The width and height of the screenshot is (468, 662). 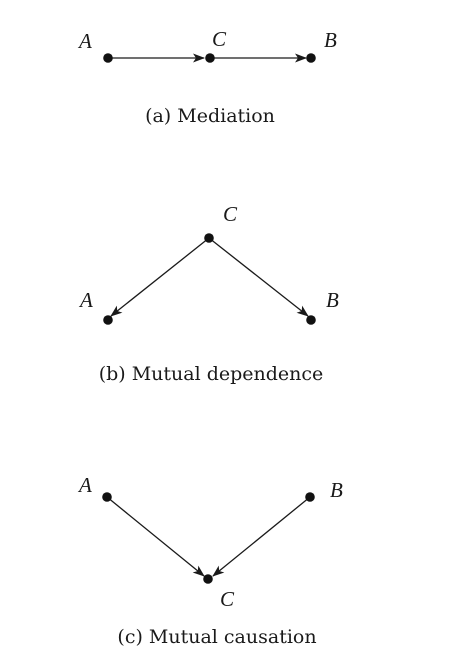 I want to click on edge-a-to-c, so click(x=155, y=536).